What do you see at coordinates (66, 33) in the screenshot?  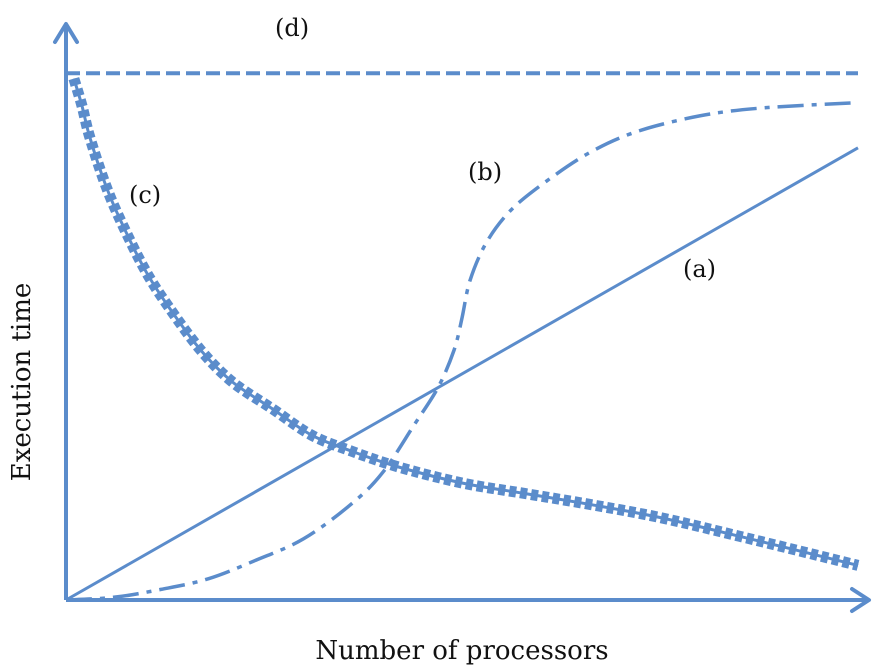 I see `y-axis-arrowhead` at bounding box center [66, 33].